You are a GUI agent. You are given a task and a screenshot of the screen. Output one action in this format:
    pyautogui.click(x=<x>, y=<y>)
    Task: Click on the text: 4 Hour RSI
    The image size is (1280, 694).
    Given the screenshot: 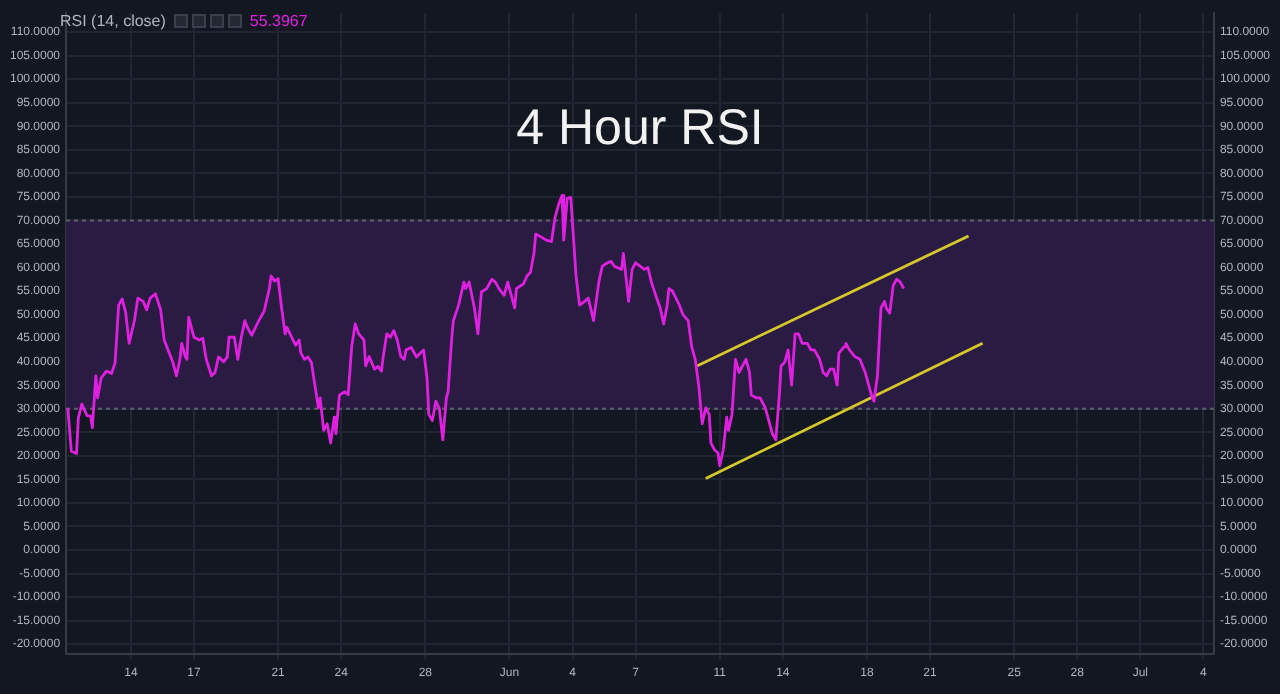 What is the action you would take?
    pyautogui.click(x=640, y=128)
    